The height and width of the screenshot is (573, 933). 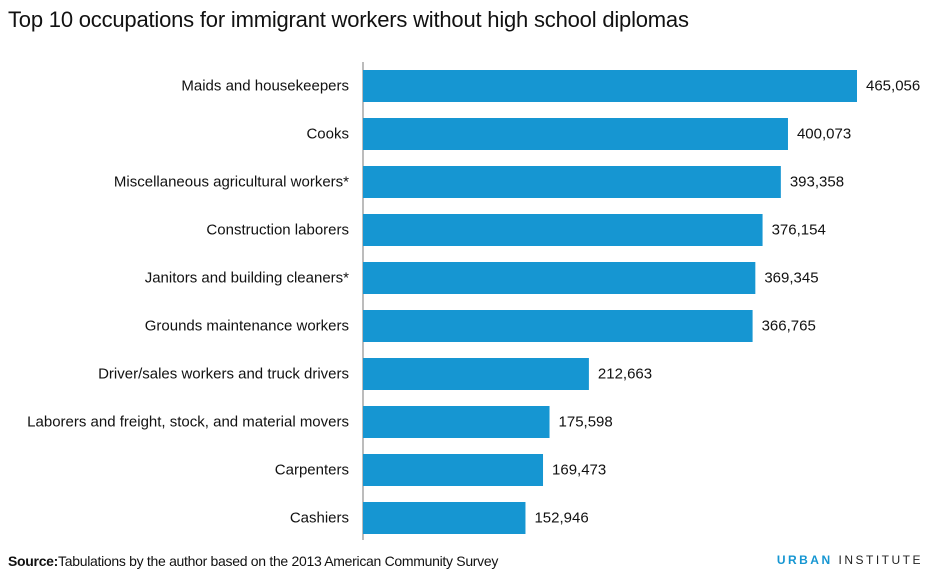 What do you see at coordinates (319, 518) in the screenshot?
I see `category-label: Cashiers` at bounding box center [319, 518].